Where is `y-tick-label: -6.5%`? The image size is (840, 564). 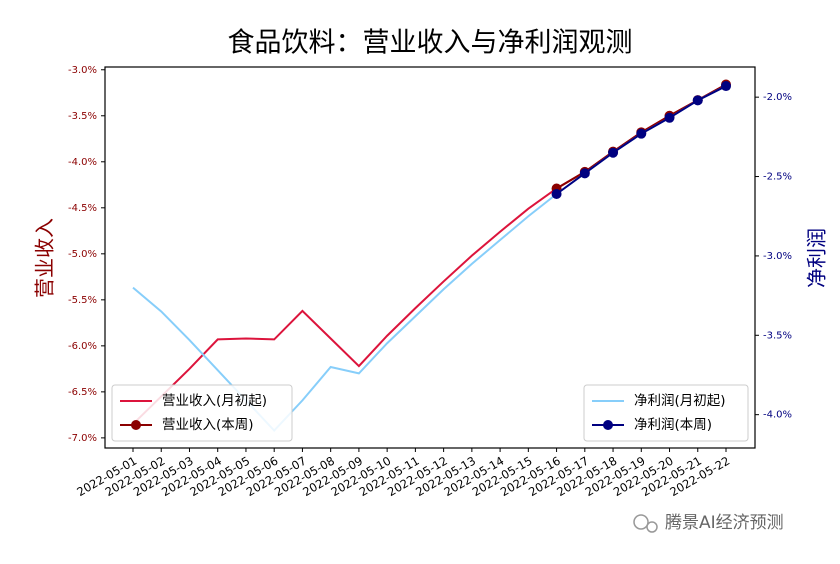
y-tick-label: -6.5% is located at coordinates (82, 392).